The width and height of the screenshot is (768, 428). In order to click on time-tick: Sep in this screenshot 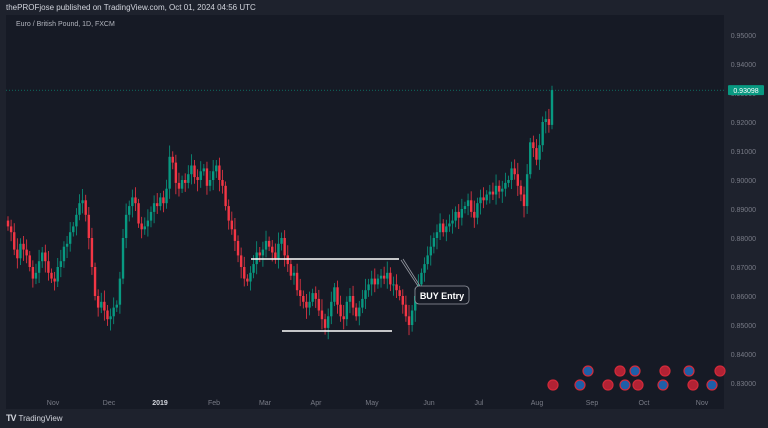, I will do `click(592, 403)`.